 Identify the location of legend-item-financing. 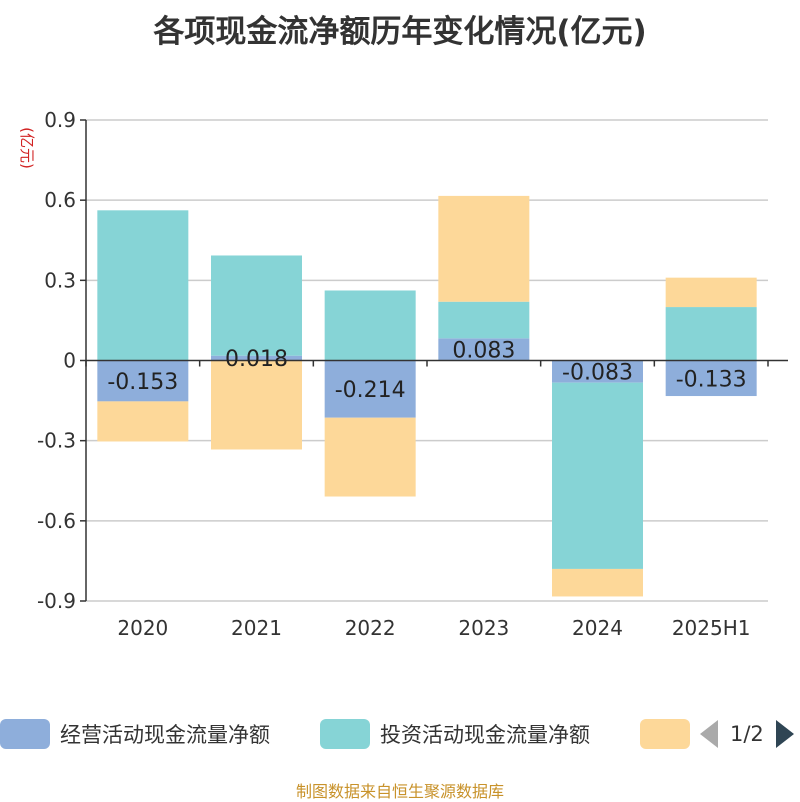
(665, 734).